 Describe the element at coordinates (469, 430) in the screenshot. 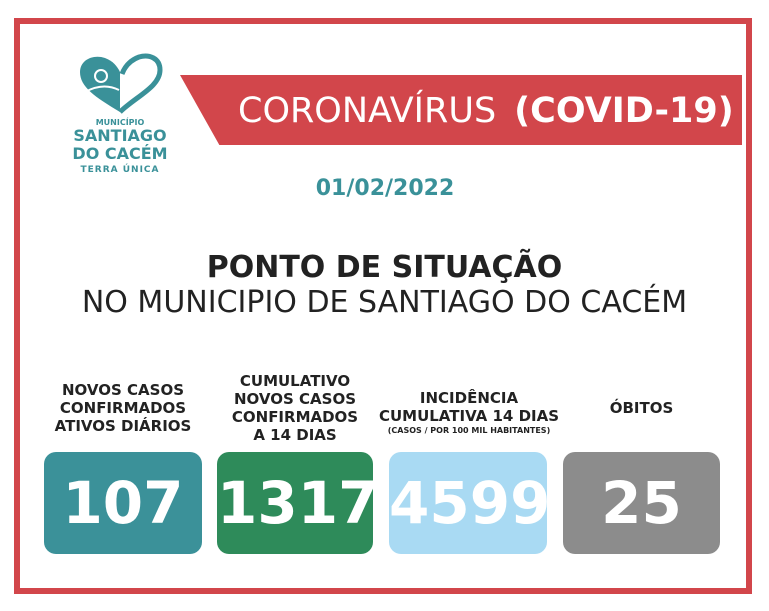

I see `label-note: (CASOS / POR 100 MIL HABITANTES)` at that location.